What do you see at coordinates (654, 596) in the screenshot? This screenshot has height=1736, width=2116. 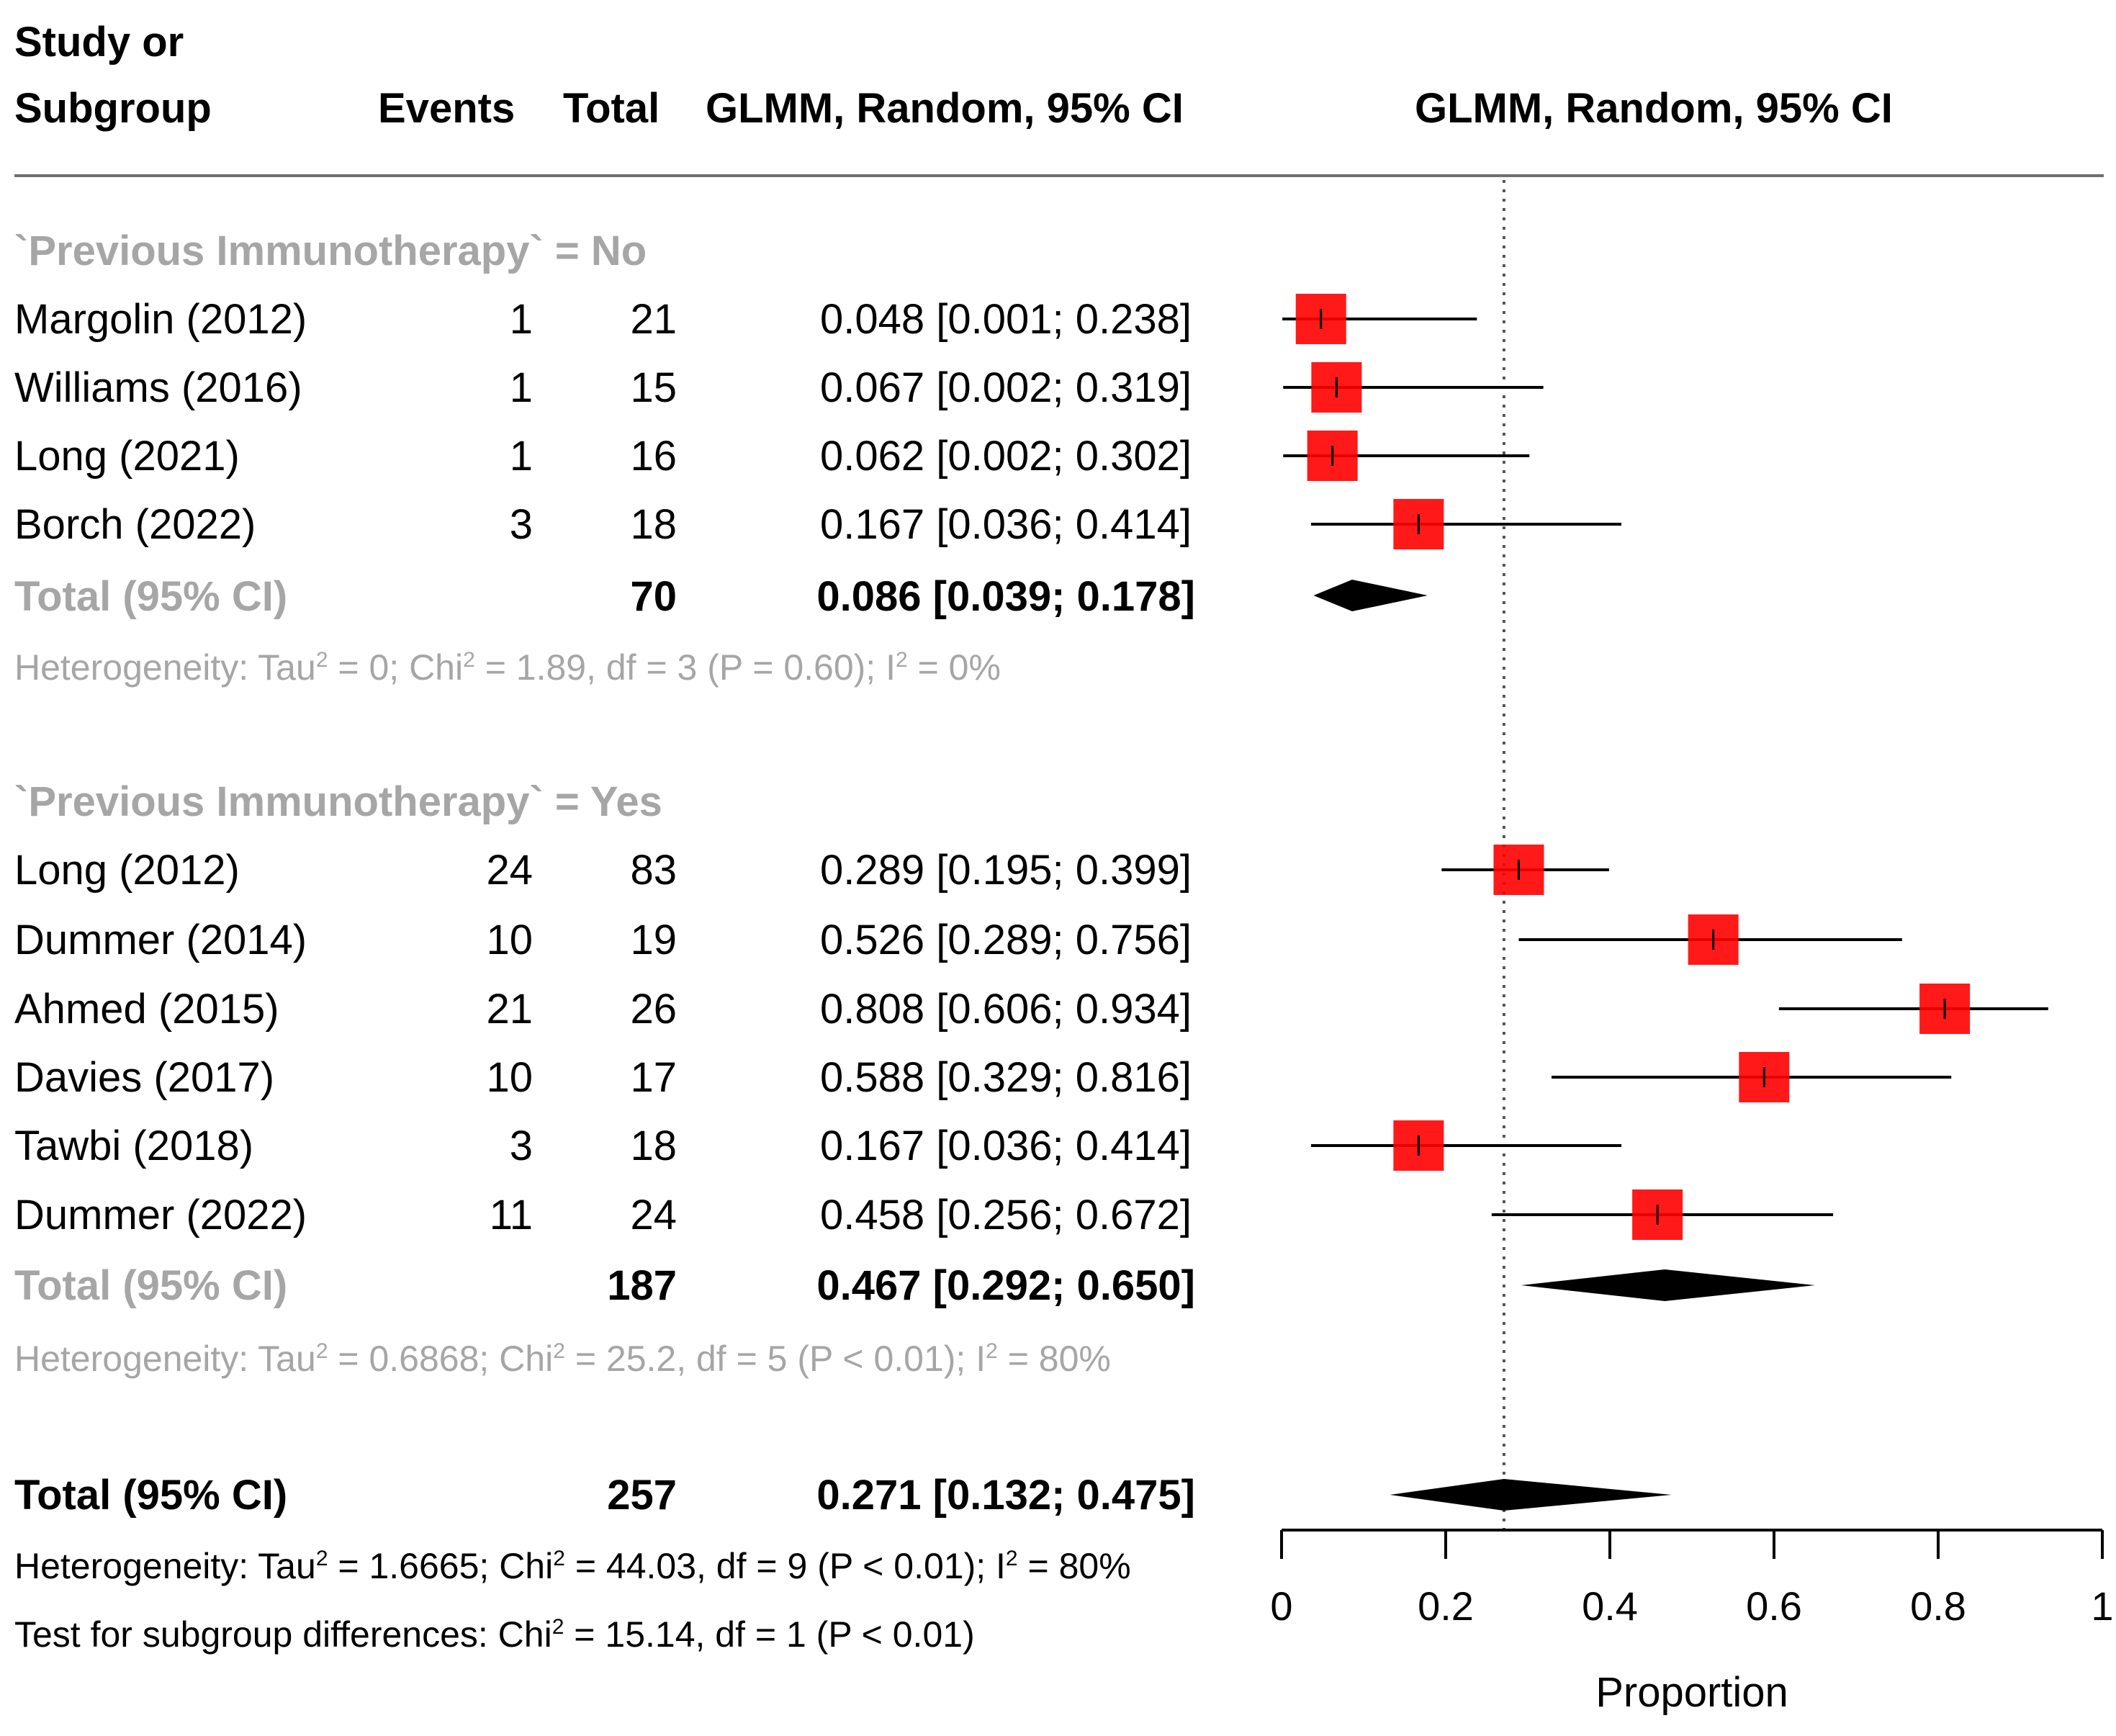 I see `subgroup-total-n: 70` at bounding box center [654, 596].